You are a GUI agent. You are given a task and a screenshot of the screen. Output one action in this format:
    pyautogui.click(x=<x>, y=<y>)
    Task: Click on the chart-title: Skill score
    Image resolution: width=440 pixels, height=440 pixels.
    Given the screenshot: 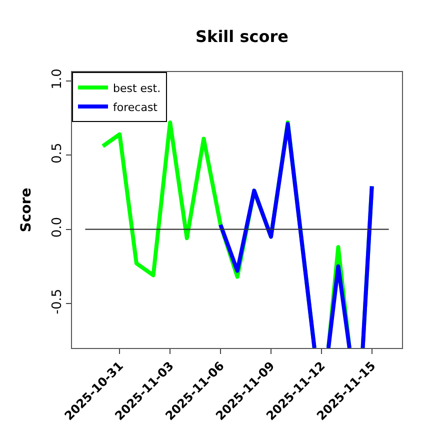 What is the action you would take?
    pyautogui.click(x=242, y=36)
    